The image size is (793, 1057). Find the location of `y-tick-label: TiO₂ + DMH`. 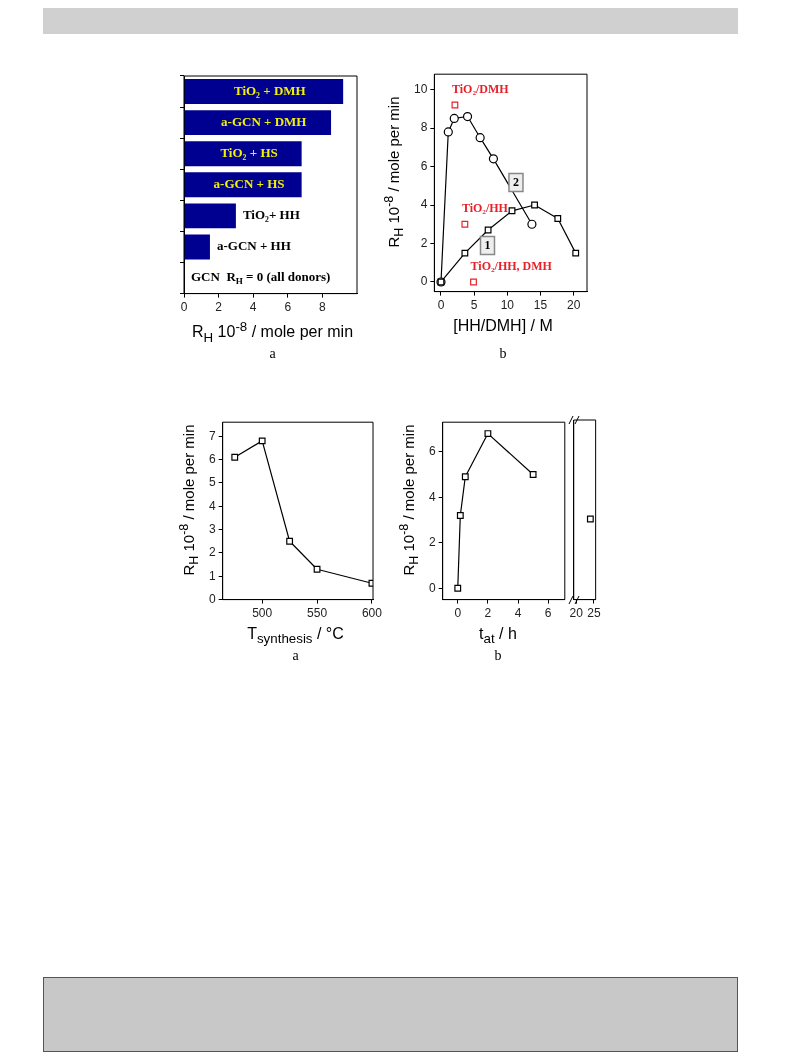

y-tick-label: TiO₂ + DMH is located at coordinates (269, 90).